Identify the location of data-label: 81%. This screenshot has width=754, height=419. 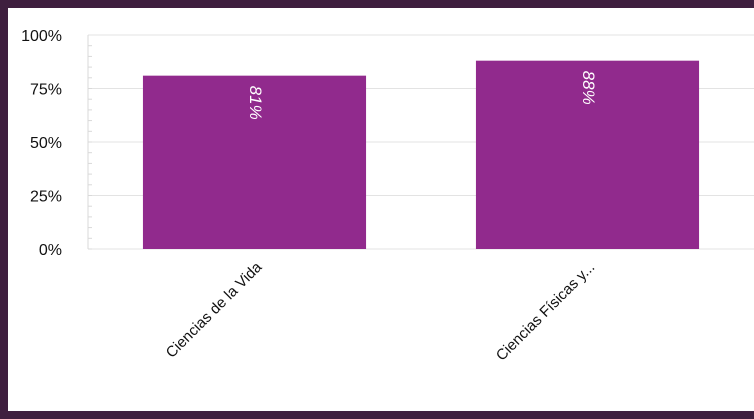
(255, 103).